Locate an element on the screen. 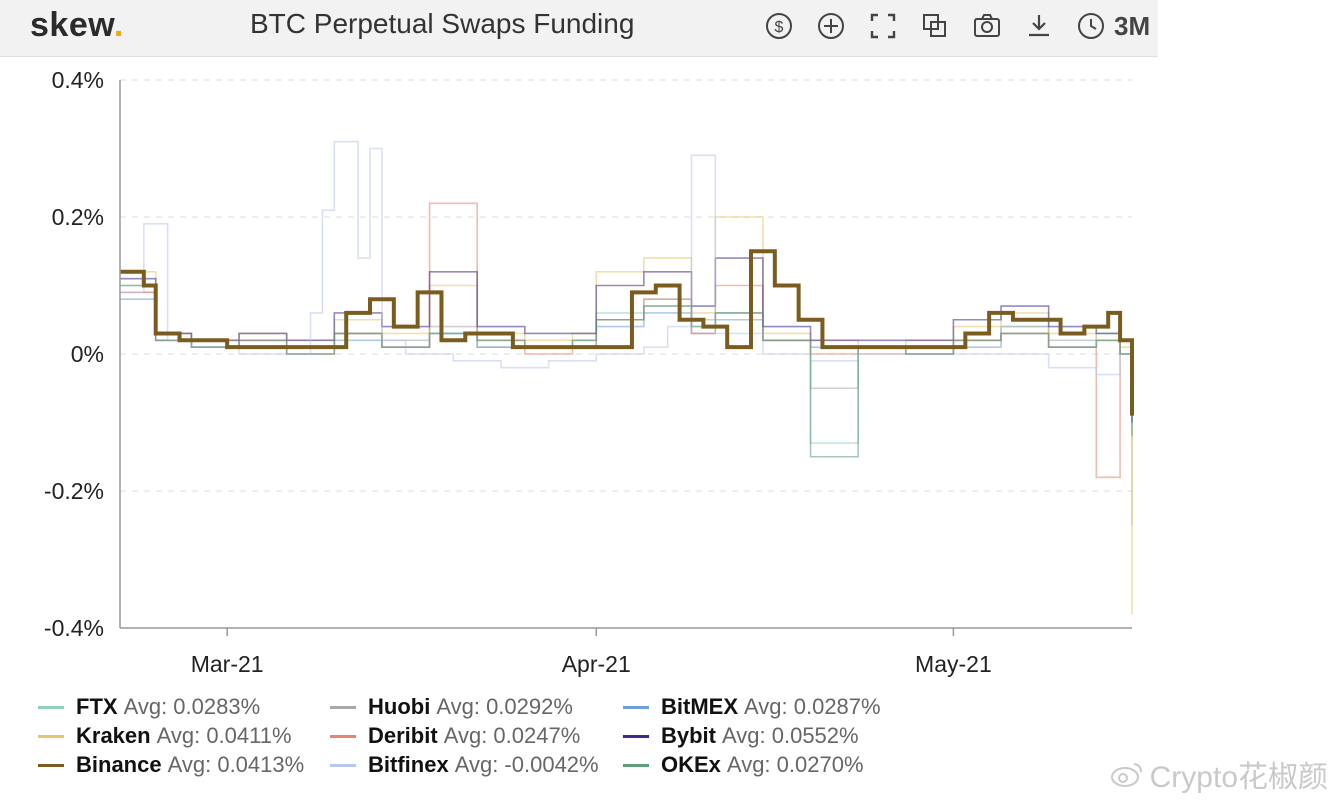  skew-logo: skew. is located at coordinates (77, 25).